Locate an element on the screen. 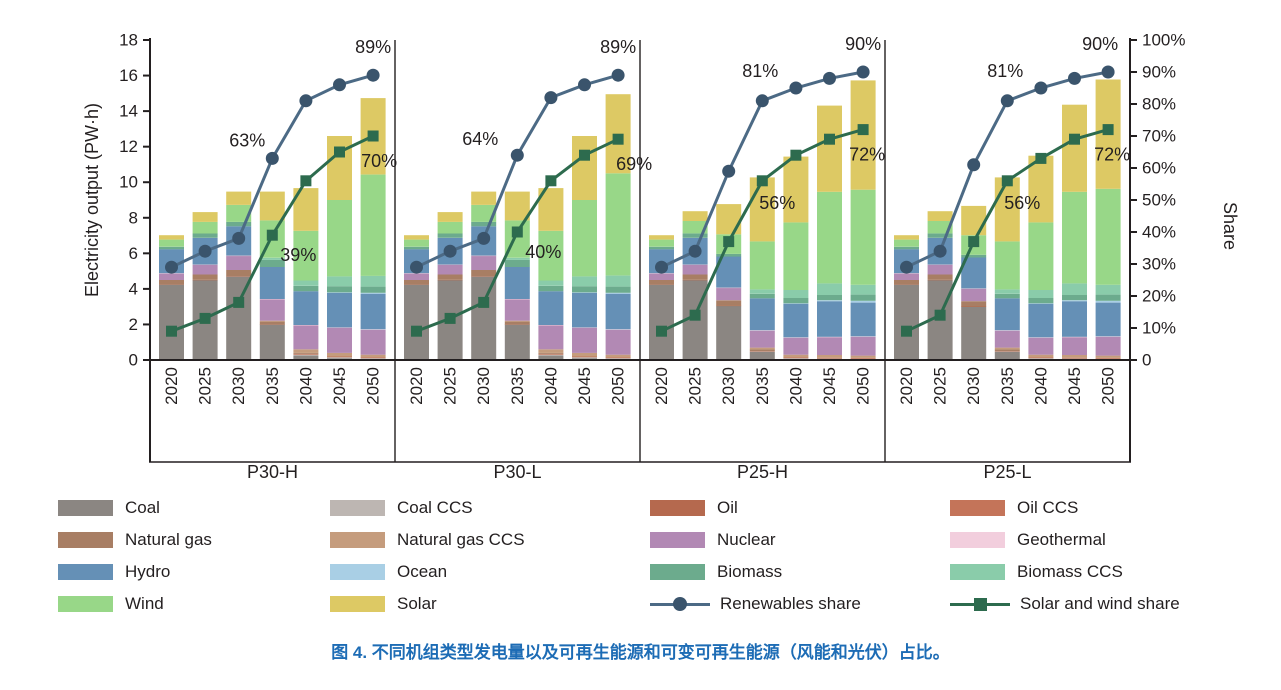 Image resolution: width=1281 pixels, height=690 pixels. legend-label: Coal is located at coordinates (142, 507).